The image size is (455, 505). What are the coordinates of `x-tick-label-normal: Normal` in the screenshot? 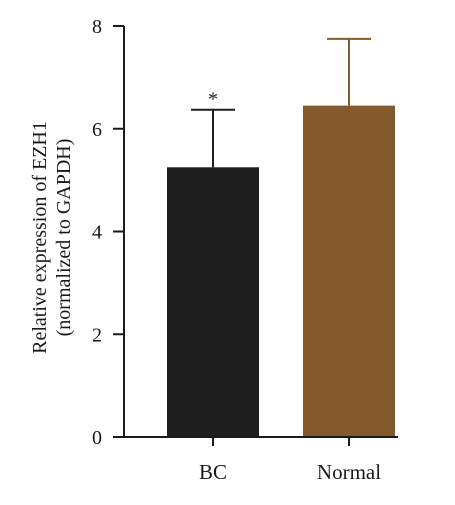 It's located at (349, 472).